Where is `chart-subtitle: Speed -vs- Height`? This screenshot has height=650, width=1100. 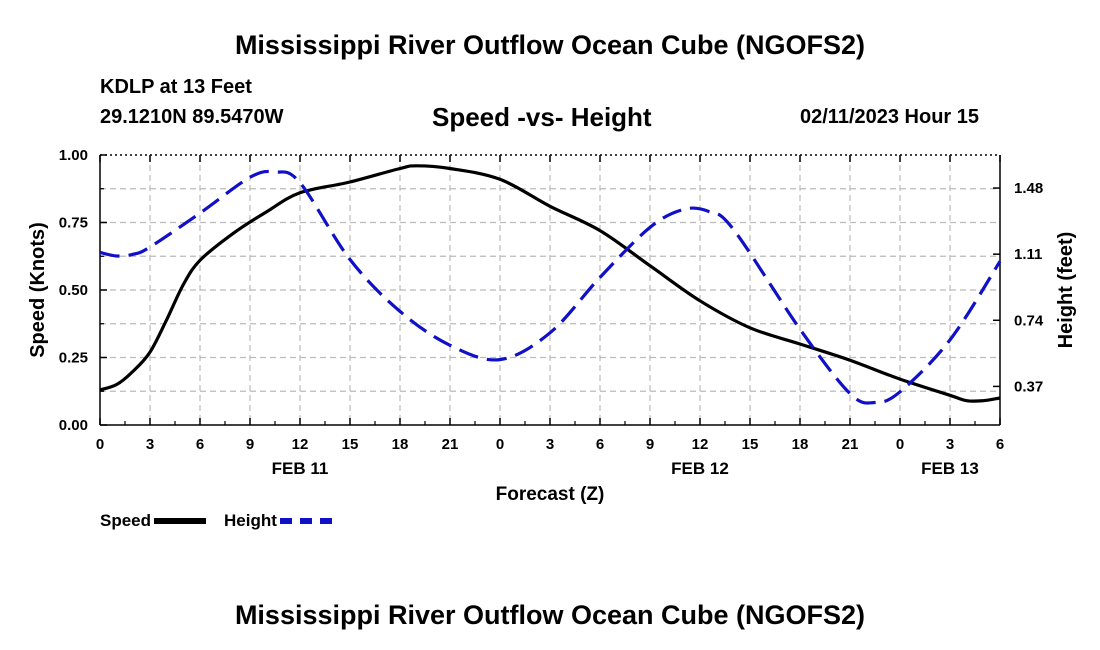
chart-subtitle: Speed -vs- Height is located at coordinates (542, 117).